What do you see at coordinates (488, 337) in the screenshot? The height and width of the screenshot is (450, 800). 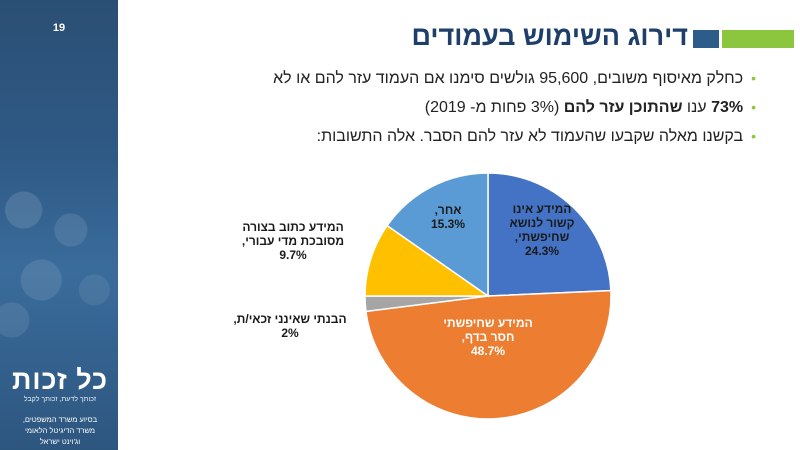 I see `slice-category-label: חסר בדף,` at bounding box center [488, 337].